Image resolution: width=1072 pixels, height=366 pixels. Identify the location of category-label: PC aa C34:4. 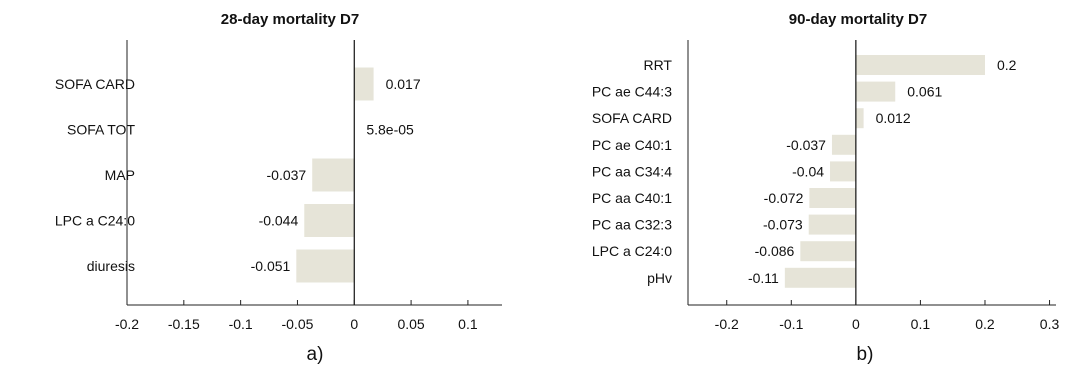
(632, 171).